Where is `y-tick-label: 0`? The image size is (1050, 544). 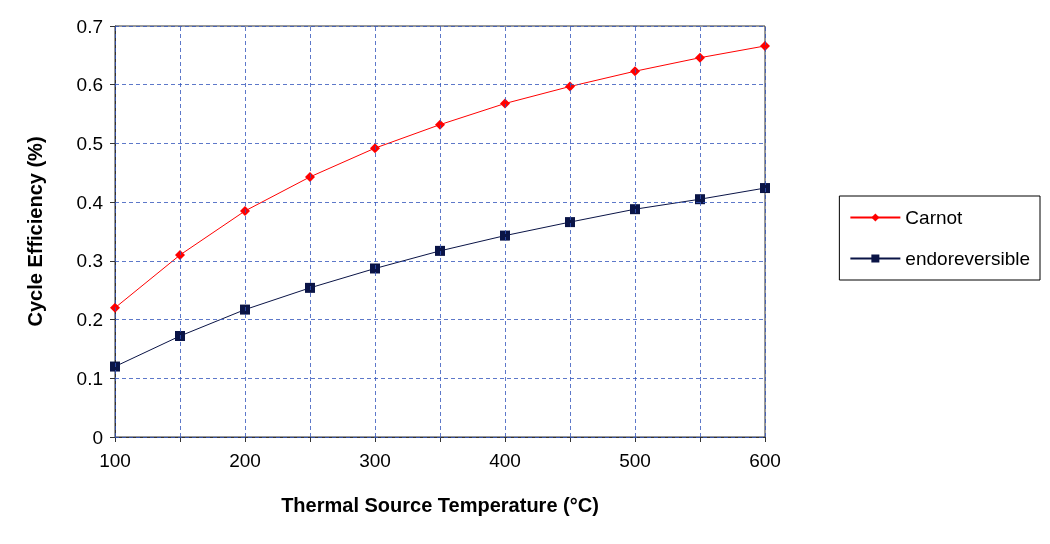
y-tick-label: 0 is located at coordinates (97, 437).